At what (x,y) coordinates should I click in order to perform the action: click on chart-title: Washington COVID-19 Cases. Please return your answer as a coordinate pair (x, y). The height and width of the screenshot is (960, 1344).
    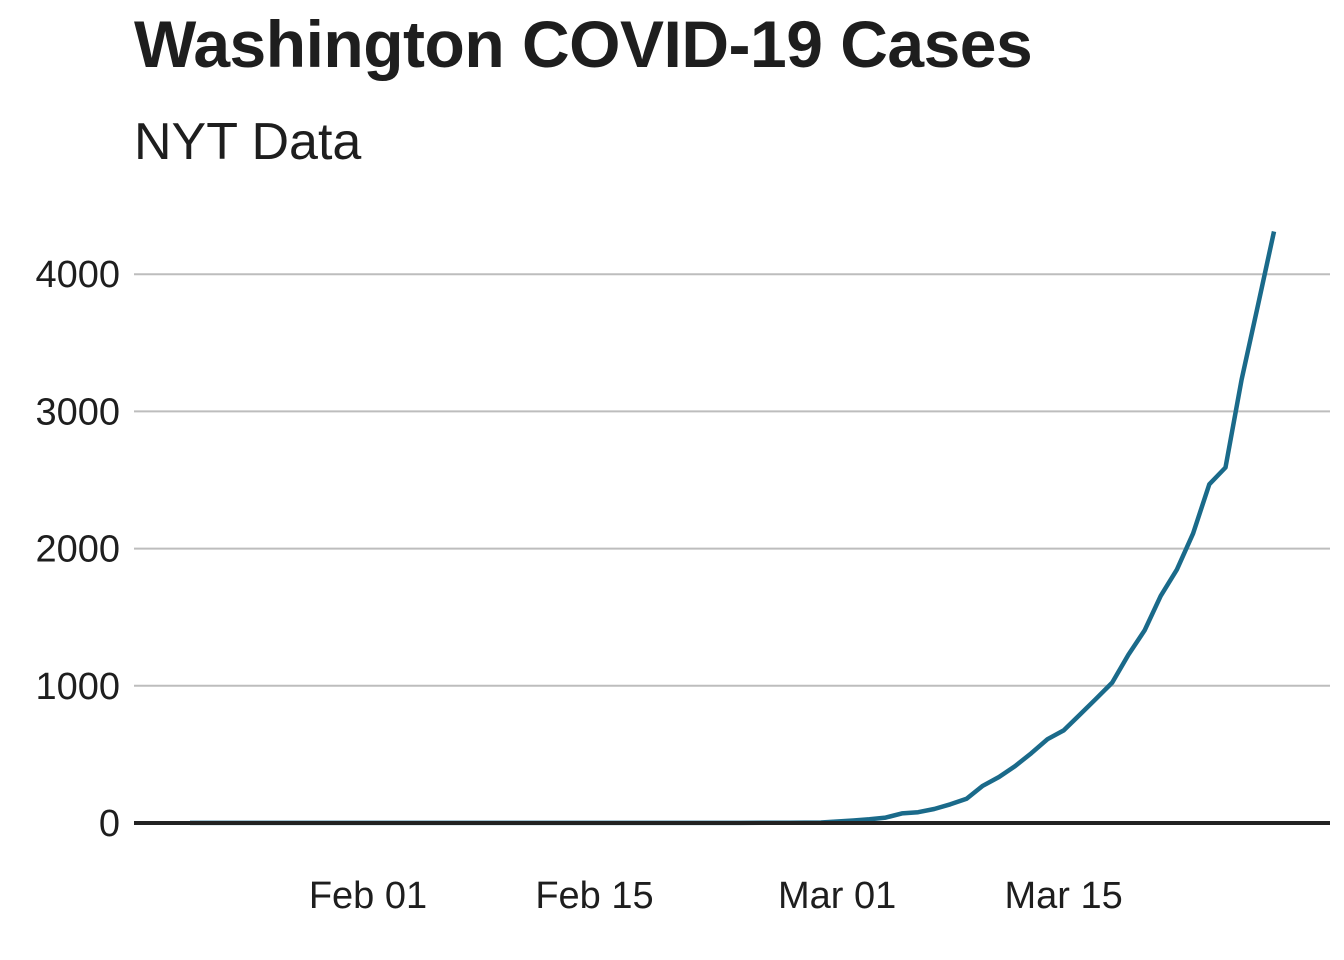
    Looking at the image, I should click on (583, 44).